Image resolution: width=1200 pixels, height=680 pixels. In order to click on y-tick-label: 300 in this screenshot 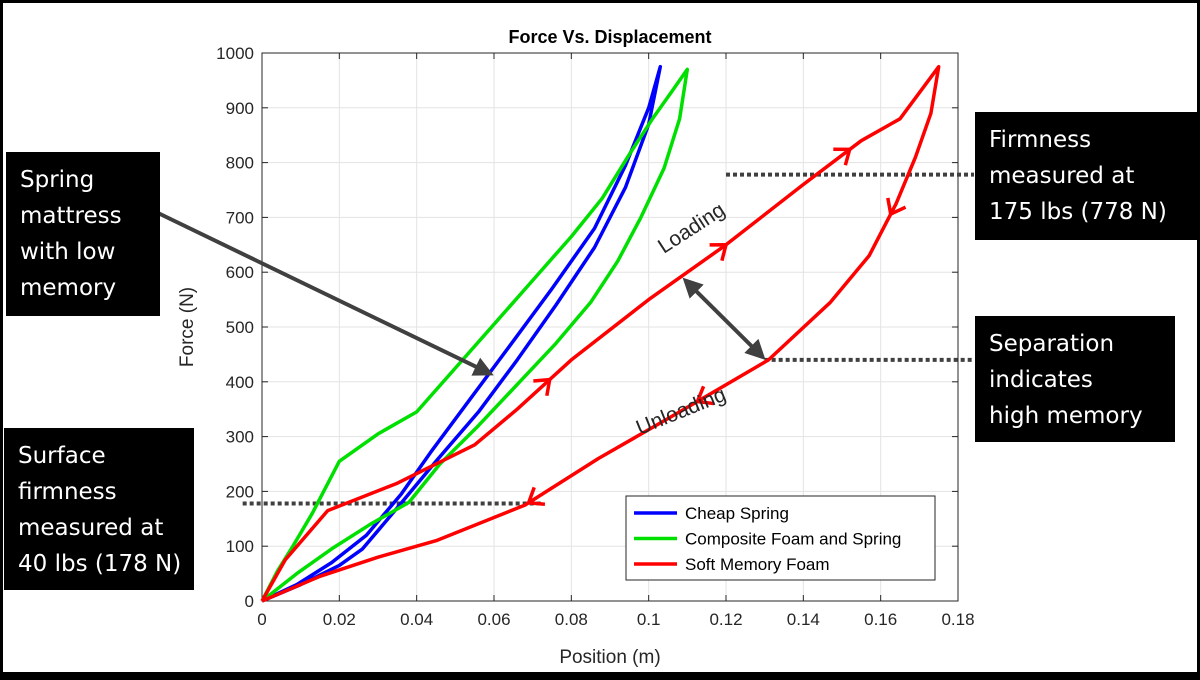, I will do `click(240, 437)`.